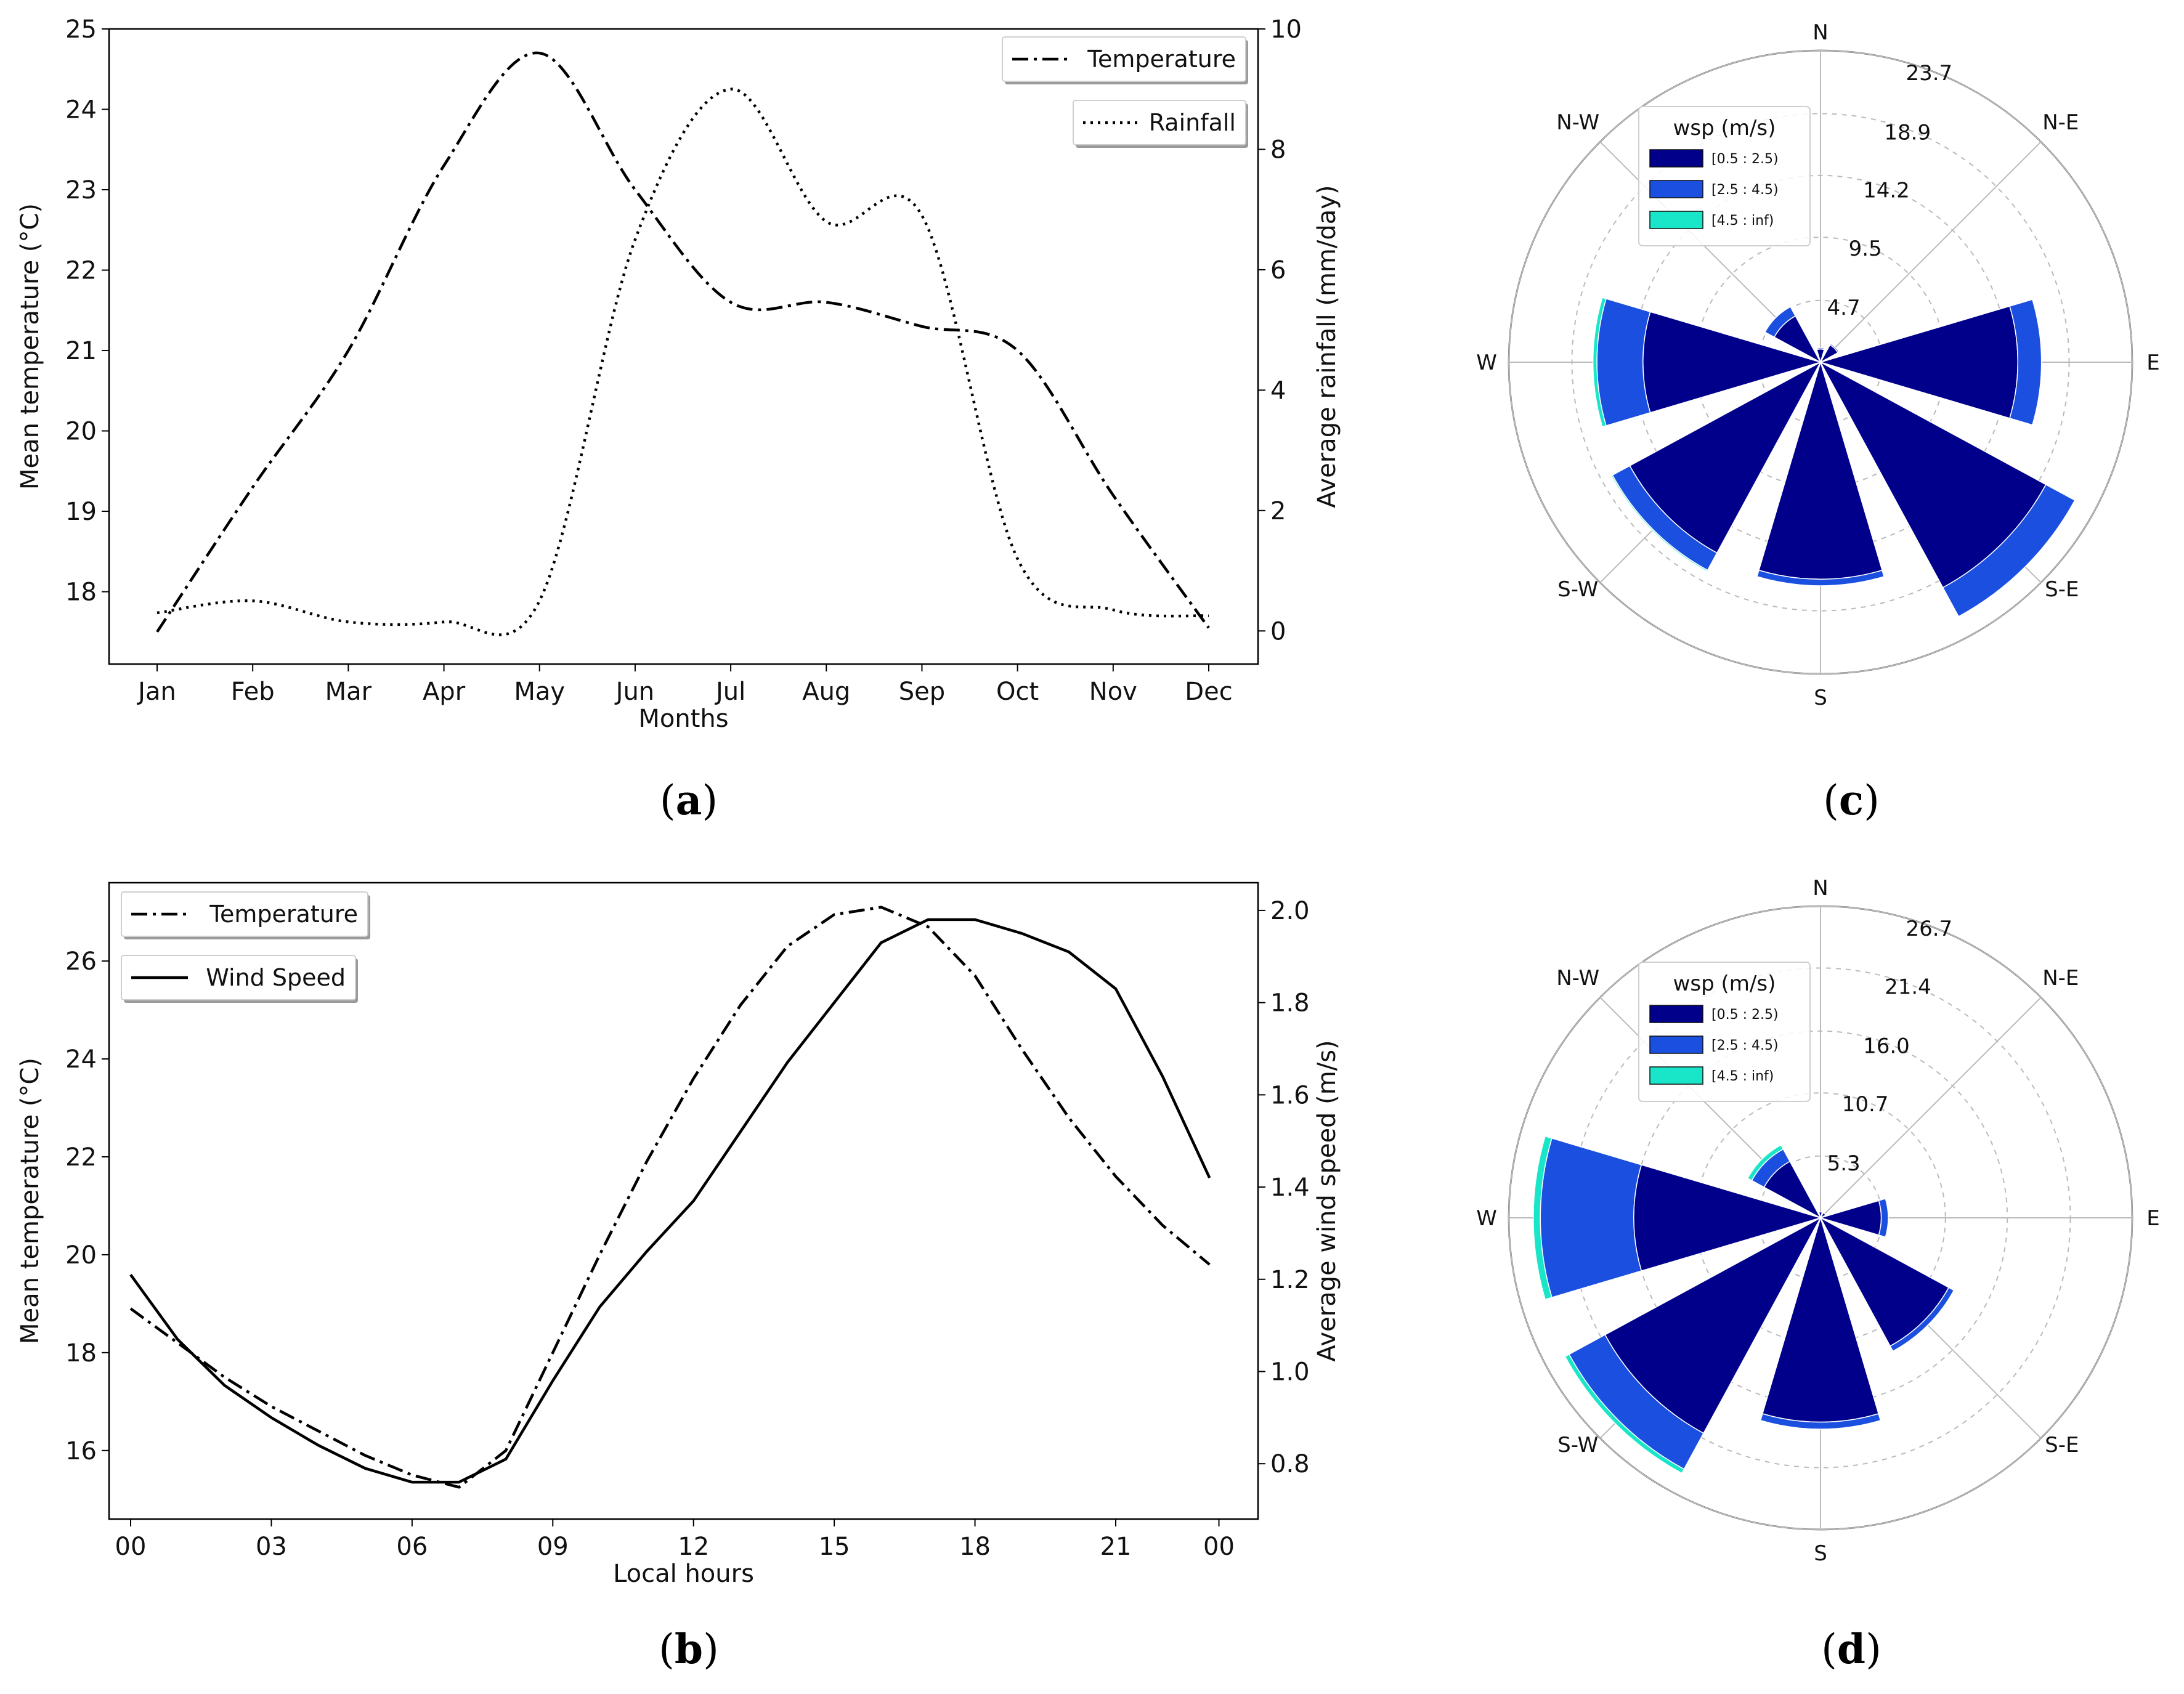 The height and width of the screenshot is (1694, 2184). I want to click on x-tick-label: 12, so click(693, 1547).